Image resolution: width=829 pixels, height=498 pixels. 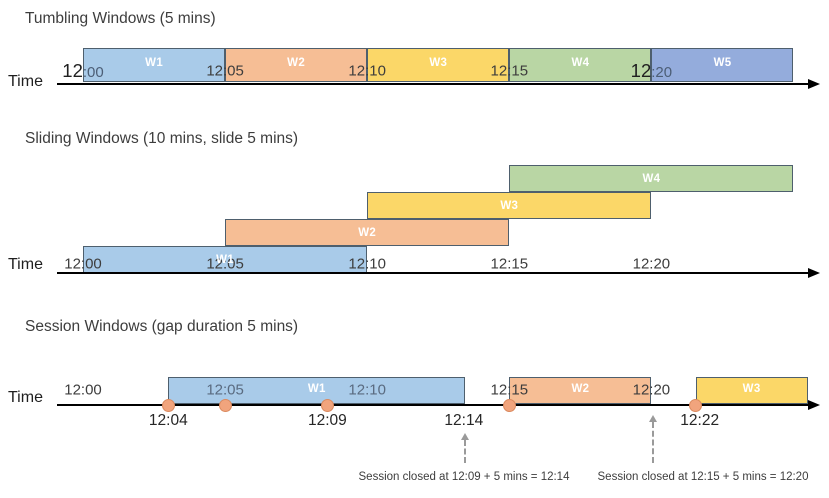 What do you see at coordinates (464, 420) in the screenshot?
I see `event-time-label: 12:14` at bounding box center [464, 420].